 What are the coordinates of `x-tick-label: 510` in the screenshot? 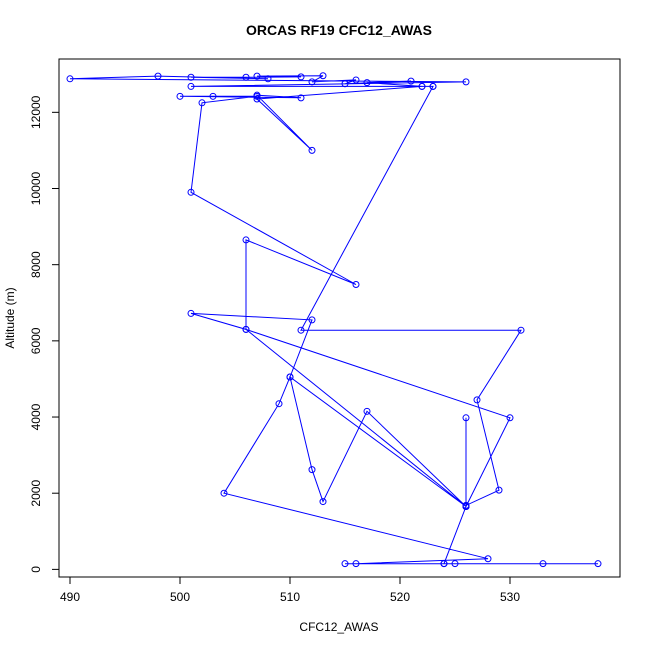 It's located at (290, 597).